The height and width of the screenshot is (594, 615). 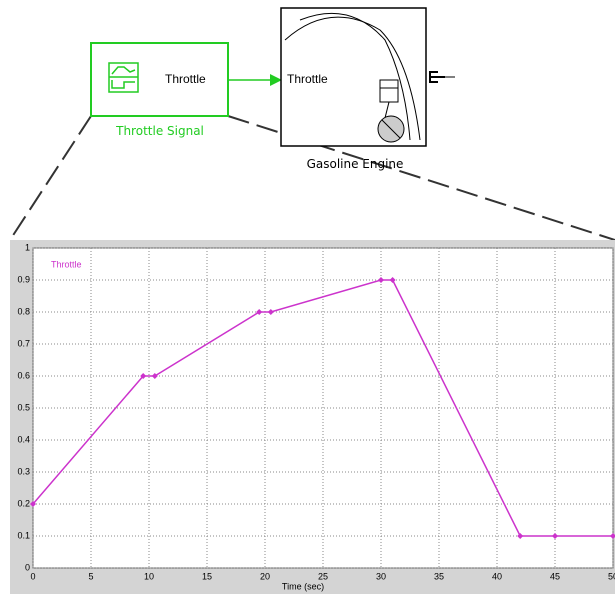 What do you see at coordinates (50, 178) in the screenshot?
I see `zoom-line` at bounding box center [50, 178].